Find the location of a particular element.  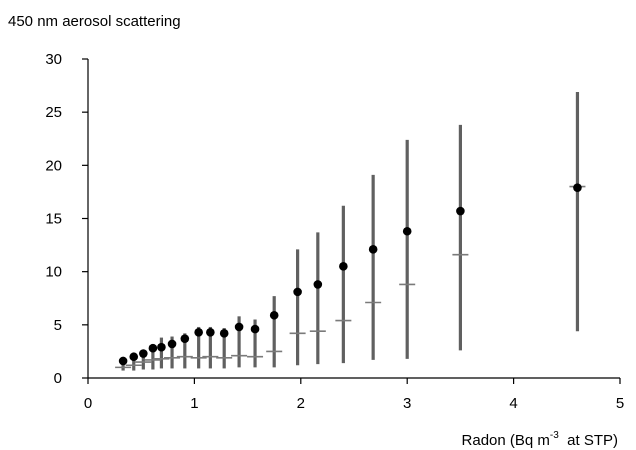

x-axis-title-suffix: at STP) is located at coordinates (588, 440).